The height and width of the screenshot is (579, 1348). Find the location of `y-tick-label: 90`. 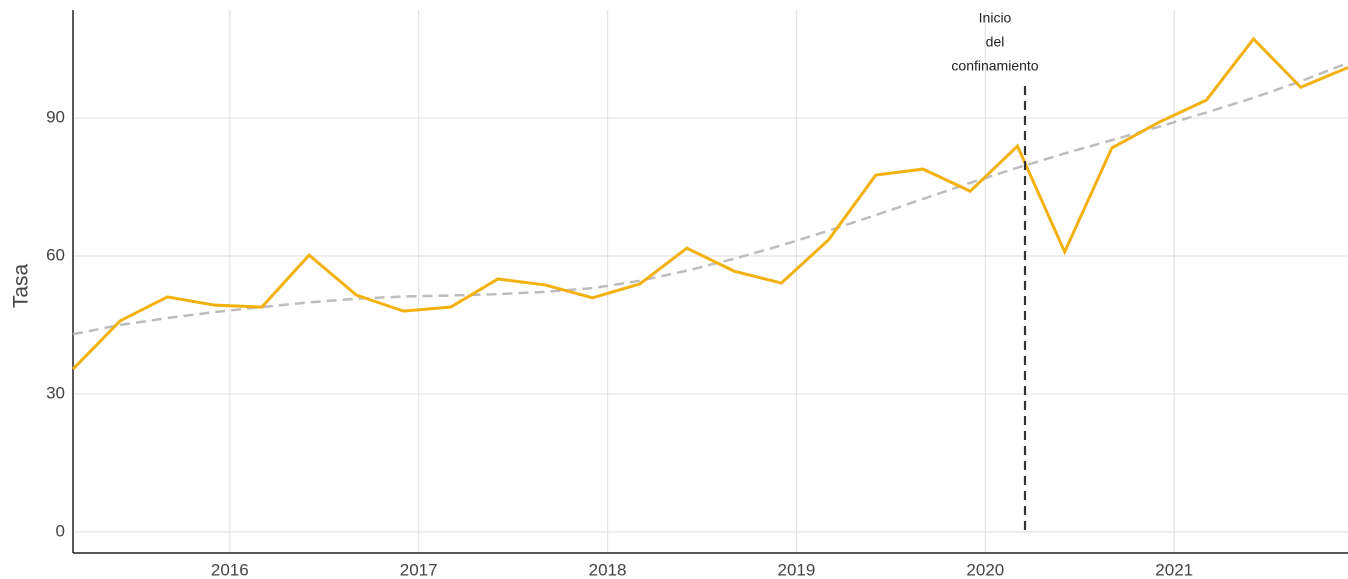

y-tick-label: 90 is located at coordinates (55, 117).